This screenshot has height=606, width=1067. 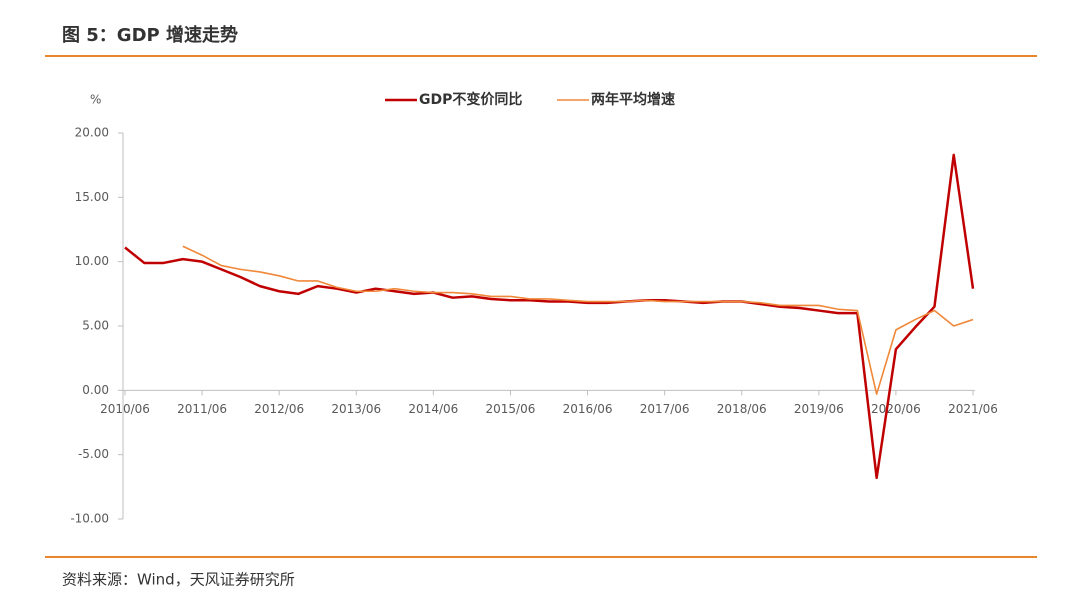 What do you see at coordinates (93, 454) in the screenshot?
I see `y-tick-label: -5.00` at bounding box center [93, 454].